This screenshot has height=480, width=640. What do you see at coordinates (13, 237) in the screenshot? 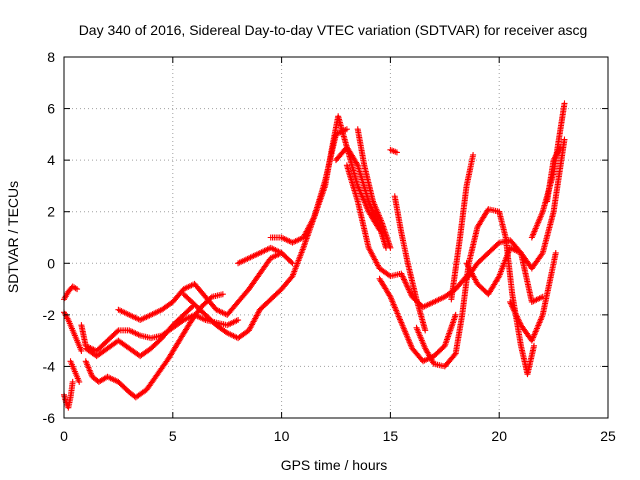
I see `y-axis-label: SDTVAR / TECUs` at bounding box center [13, 237].